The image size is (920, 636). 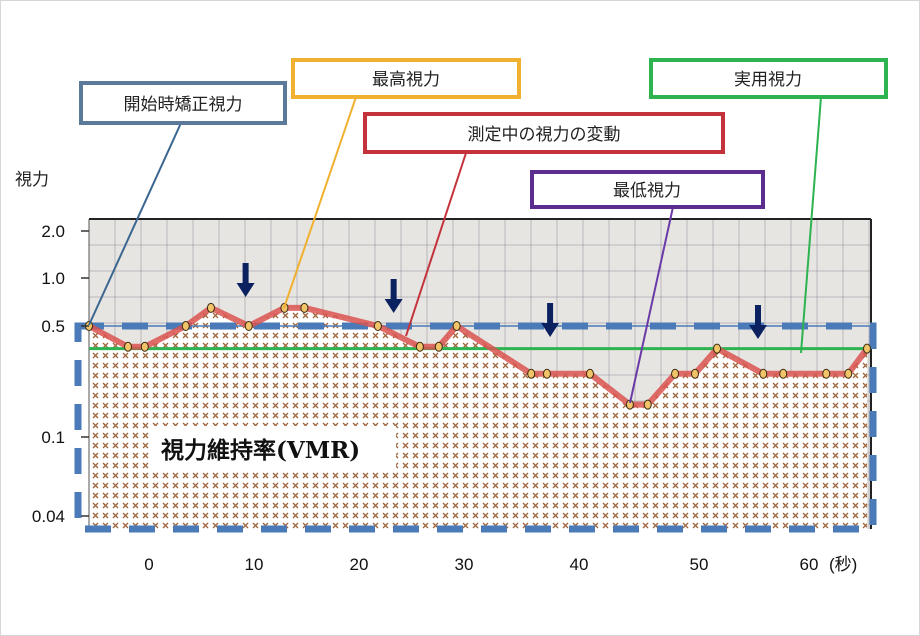 I want to click on functional-callout-box, so click(x=768, y=78).